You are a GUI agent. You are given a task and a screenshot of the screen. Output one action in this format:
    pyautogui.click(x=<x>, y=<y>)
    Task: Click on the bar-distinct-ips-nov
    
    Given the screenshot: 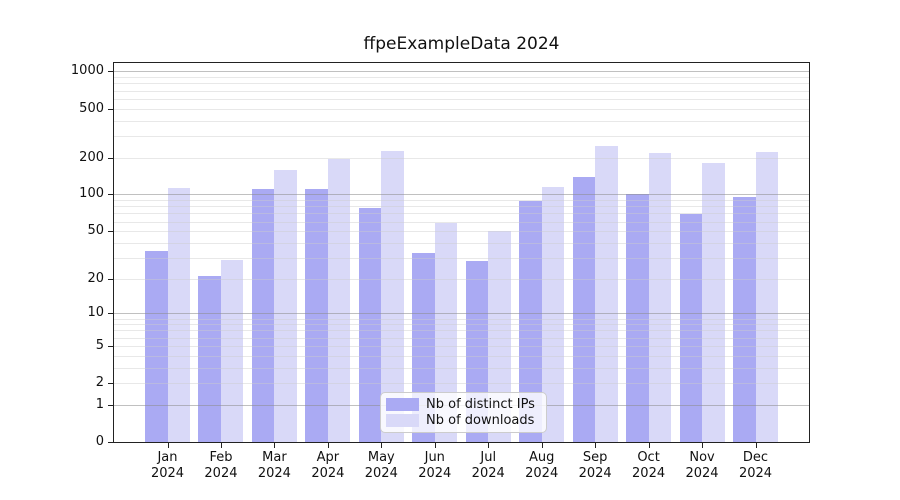 What is the action you would take?
    pyautogui.click(x=691, y=328)
    